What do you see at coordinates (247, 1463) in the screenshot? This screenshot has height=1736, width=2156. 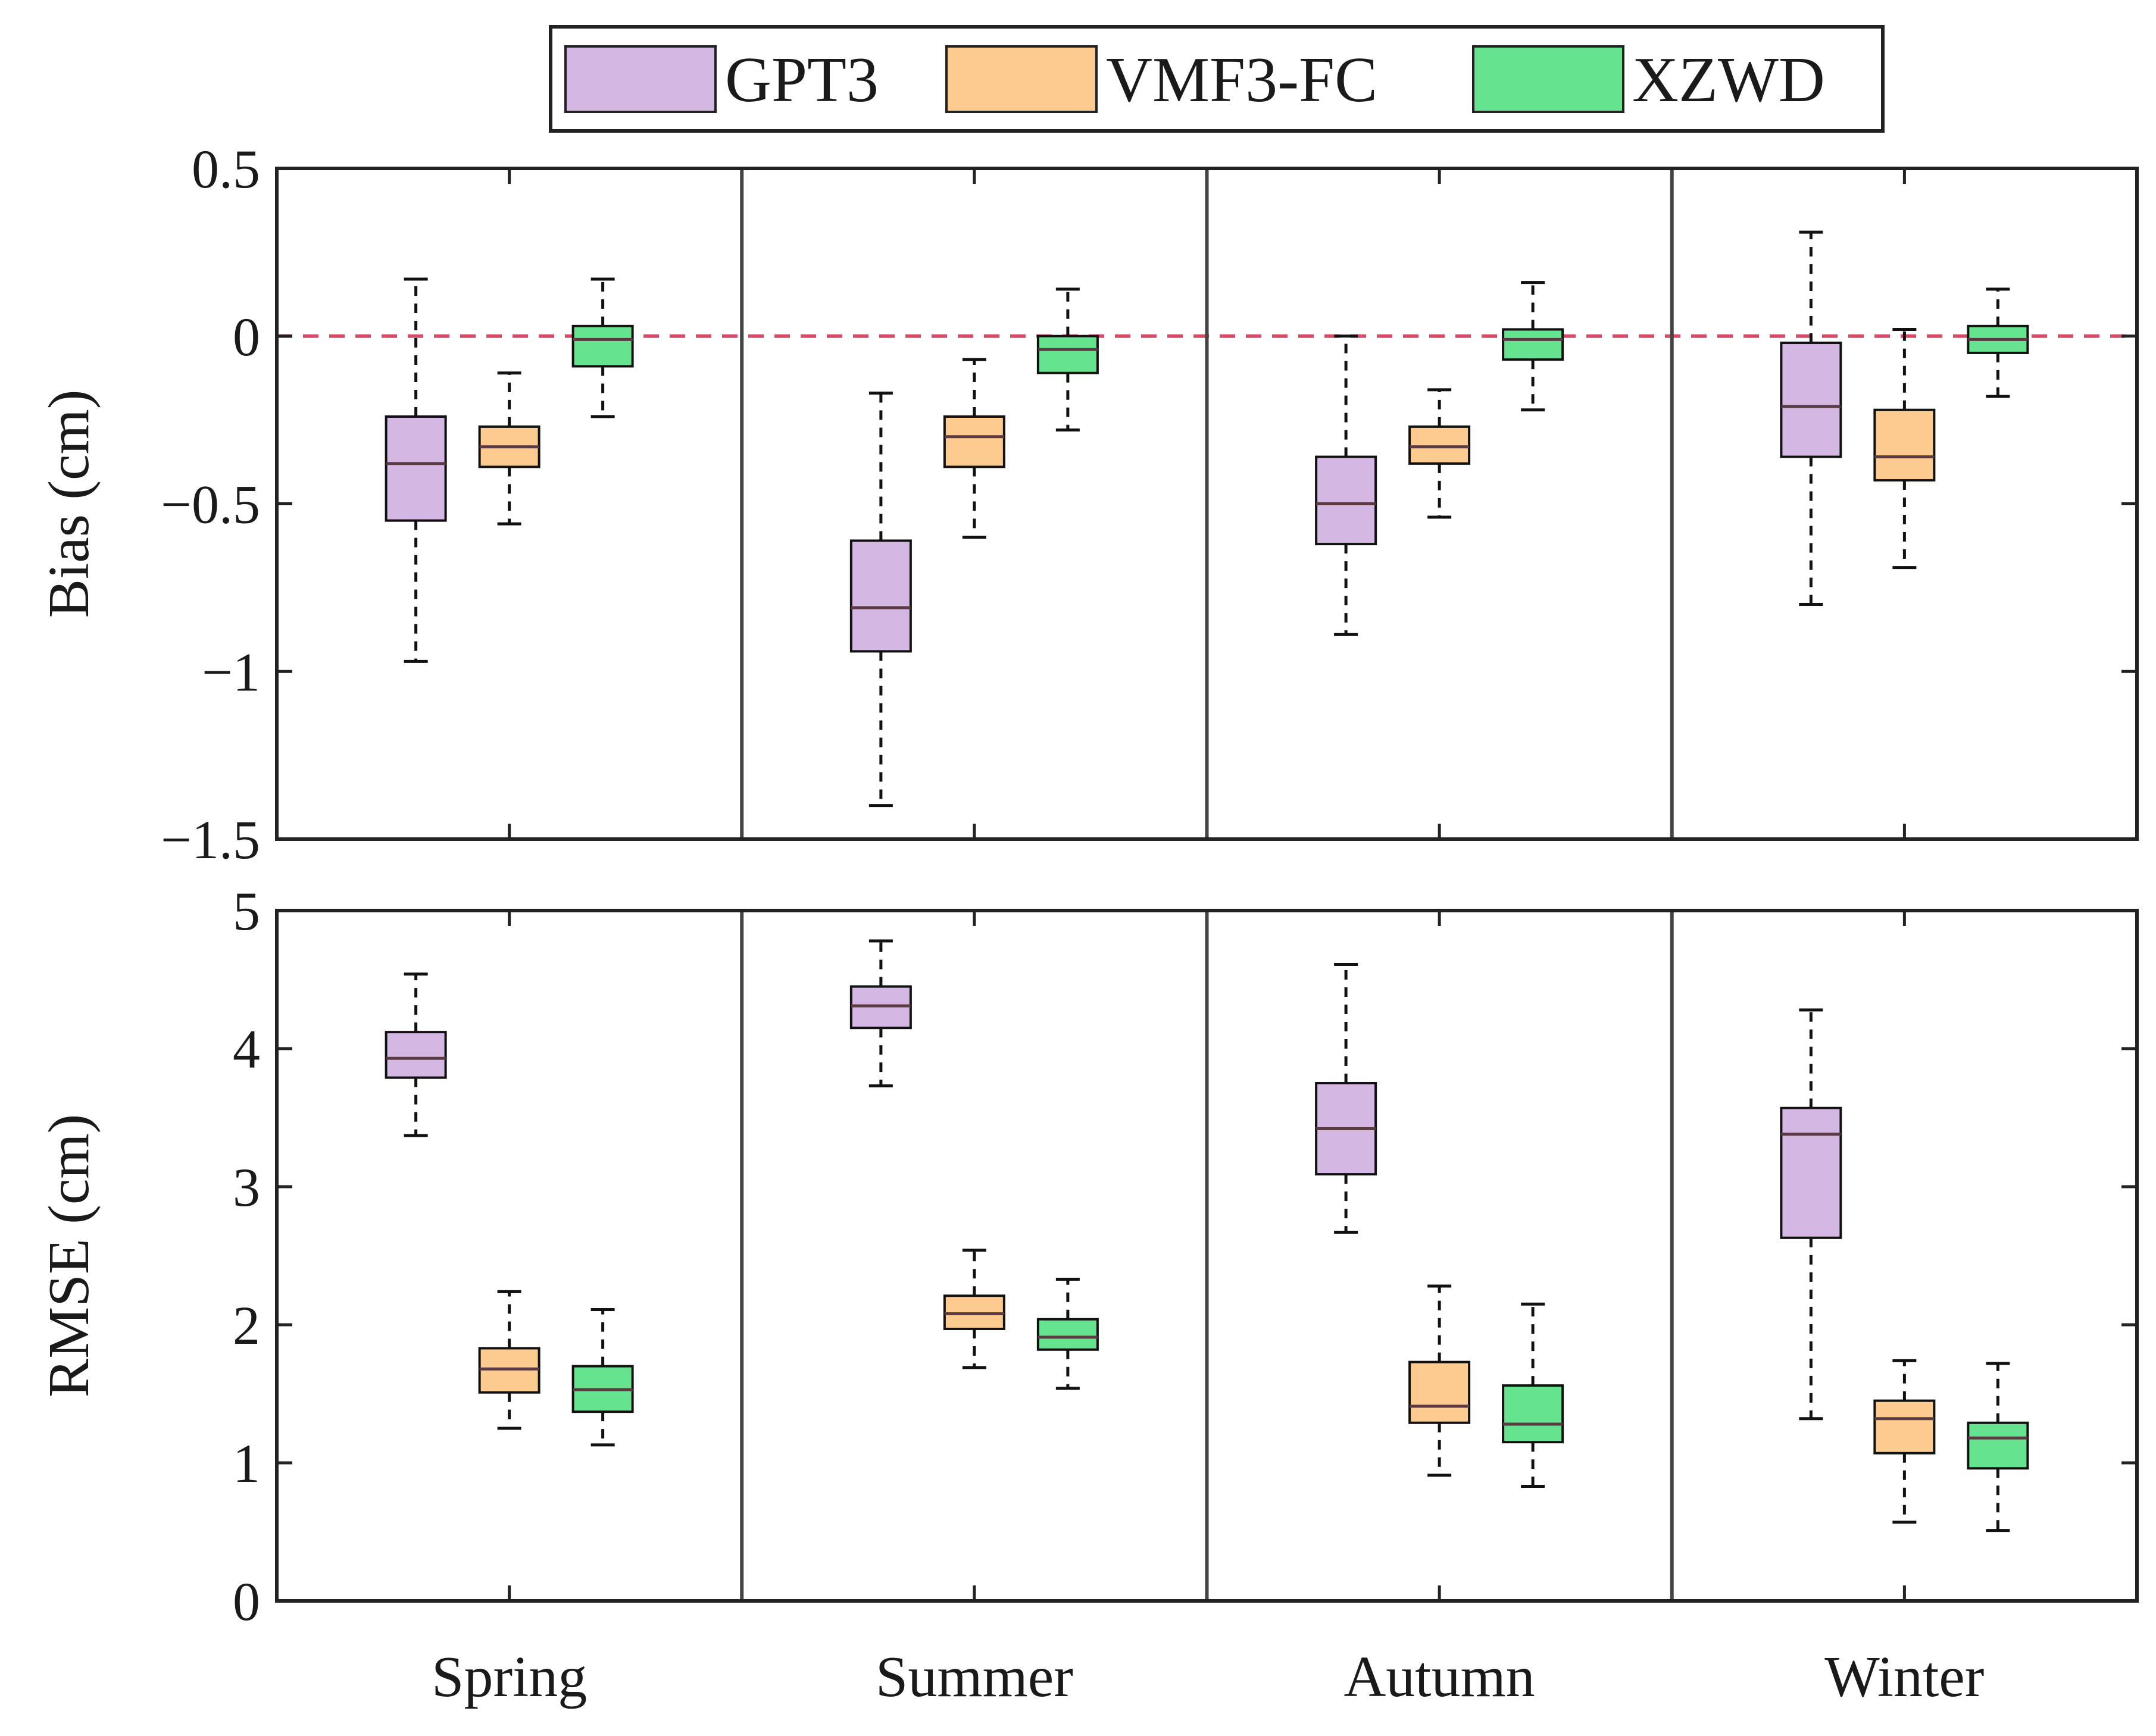 I see `rmse-y-tick-label: 1` at bounding box center [247, 1463].